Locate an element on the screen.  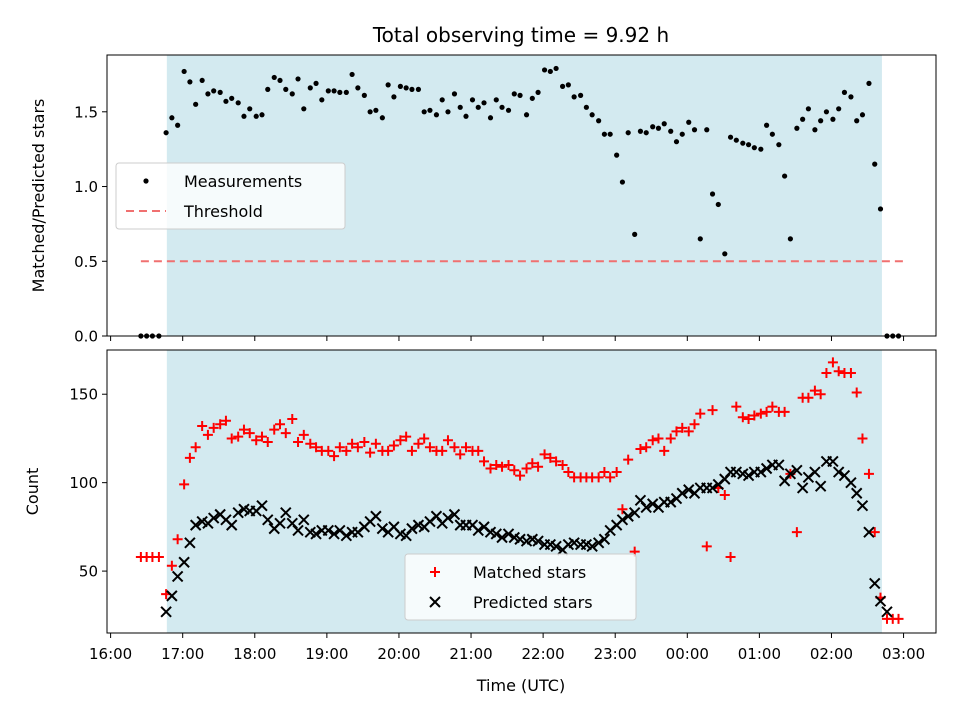
y-tick-label: 50 is located at coordinates (88, 572).